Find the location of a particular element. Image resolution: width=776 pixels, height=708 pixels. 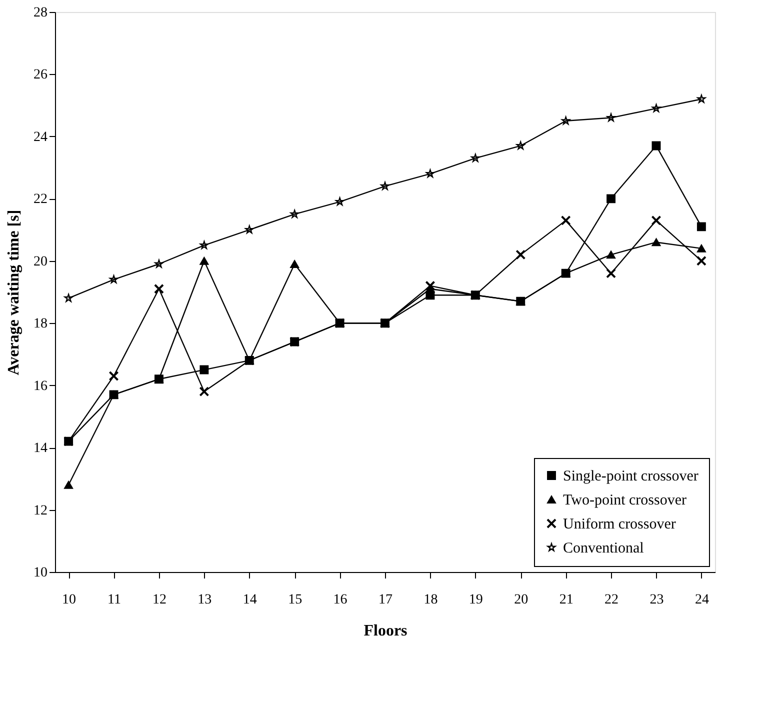

y-tick-label: 18 is located at coordinates (41, 324).